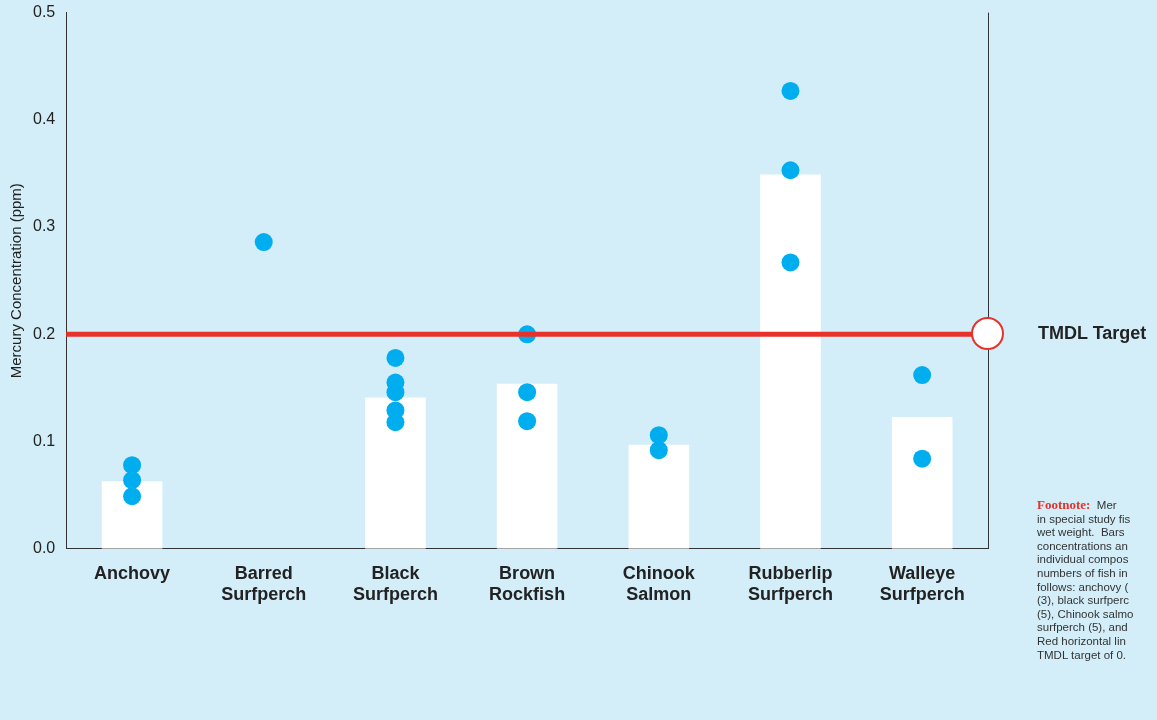 This screenshot has width=1157, height=720. What do you see at coordinates (44, 333) in the screenshot?
I see `y-tick-label: 0.2` at bounding box center [44, 333].